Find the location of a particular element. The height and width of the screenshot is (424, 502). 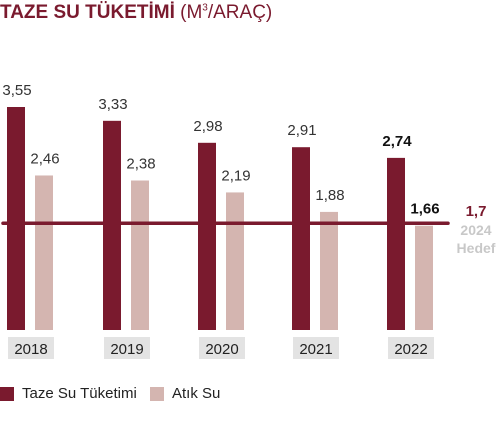

bar-taze-su-2018 is located at coordinates (16, 218).